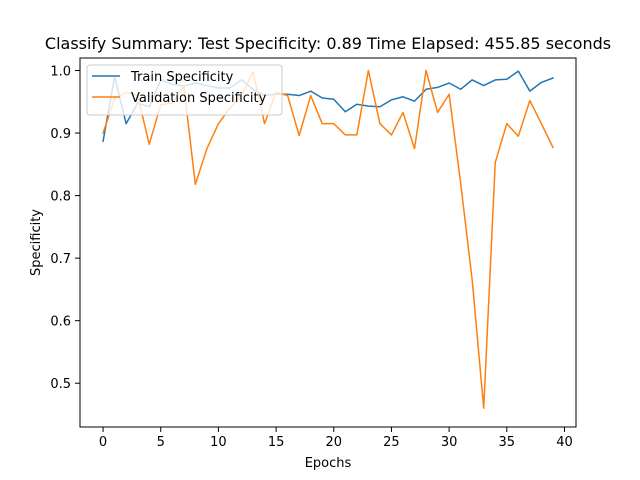 Image resolution: width=640 pixels, height=480 pixels. I want to click on x-axis-ticks: 0 5 10 15 20 25 30 35 40, so click(336, 438).